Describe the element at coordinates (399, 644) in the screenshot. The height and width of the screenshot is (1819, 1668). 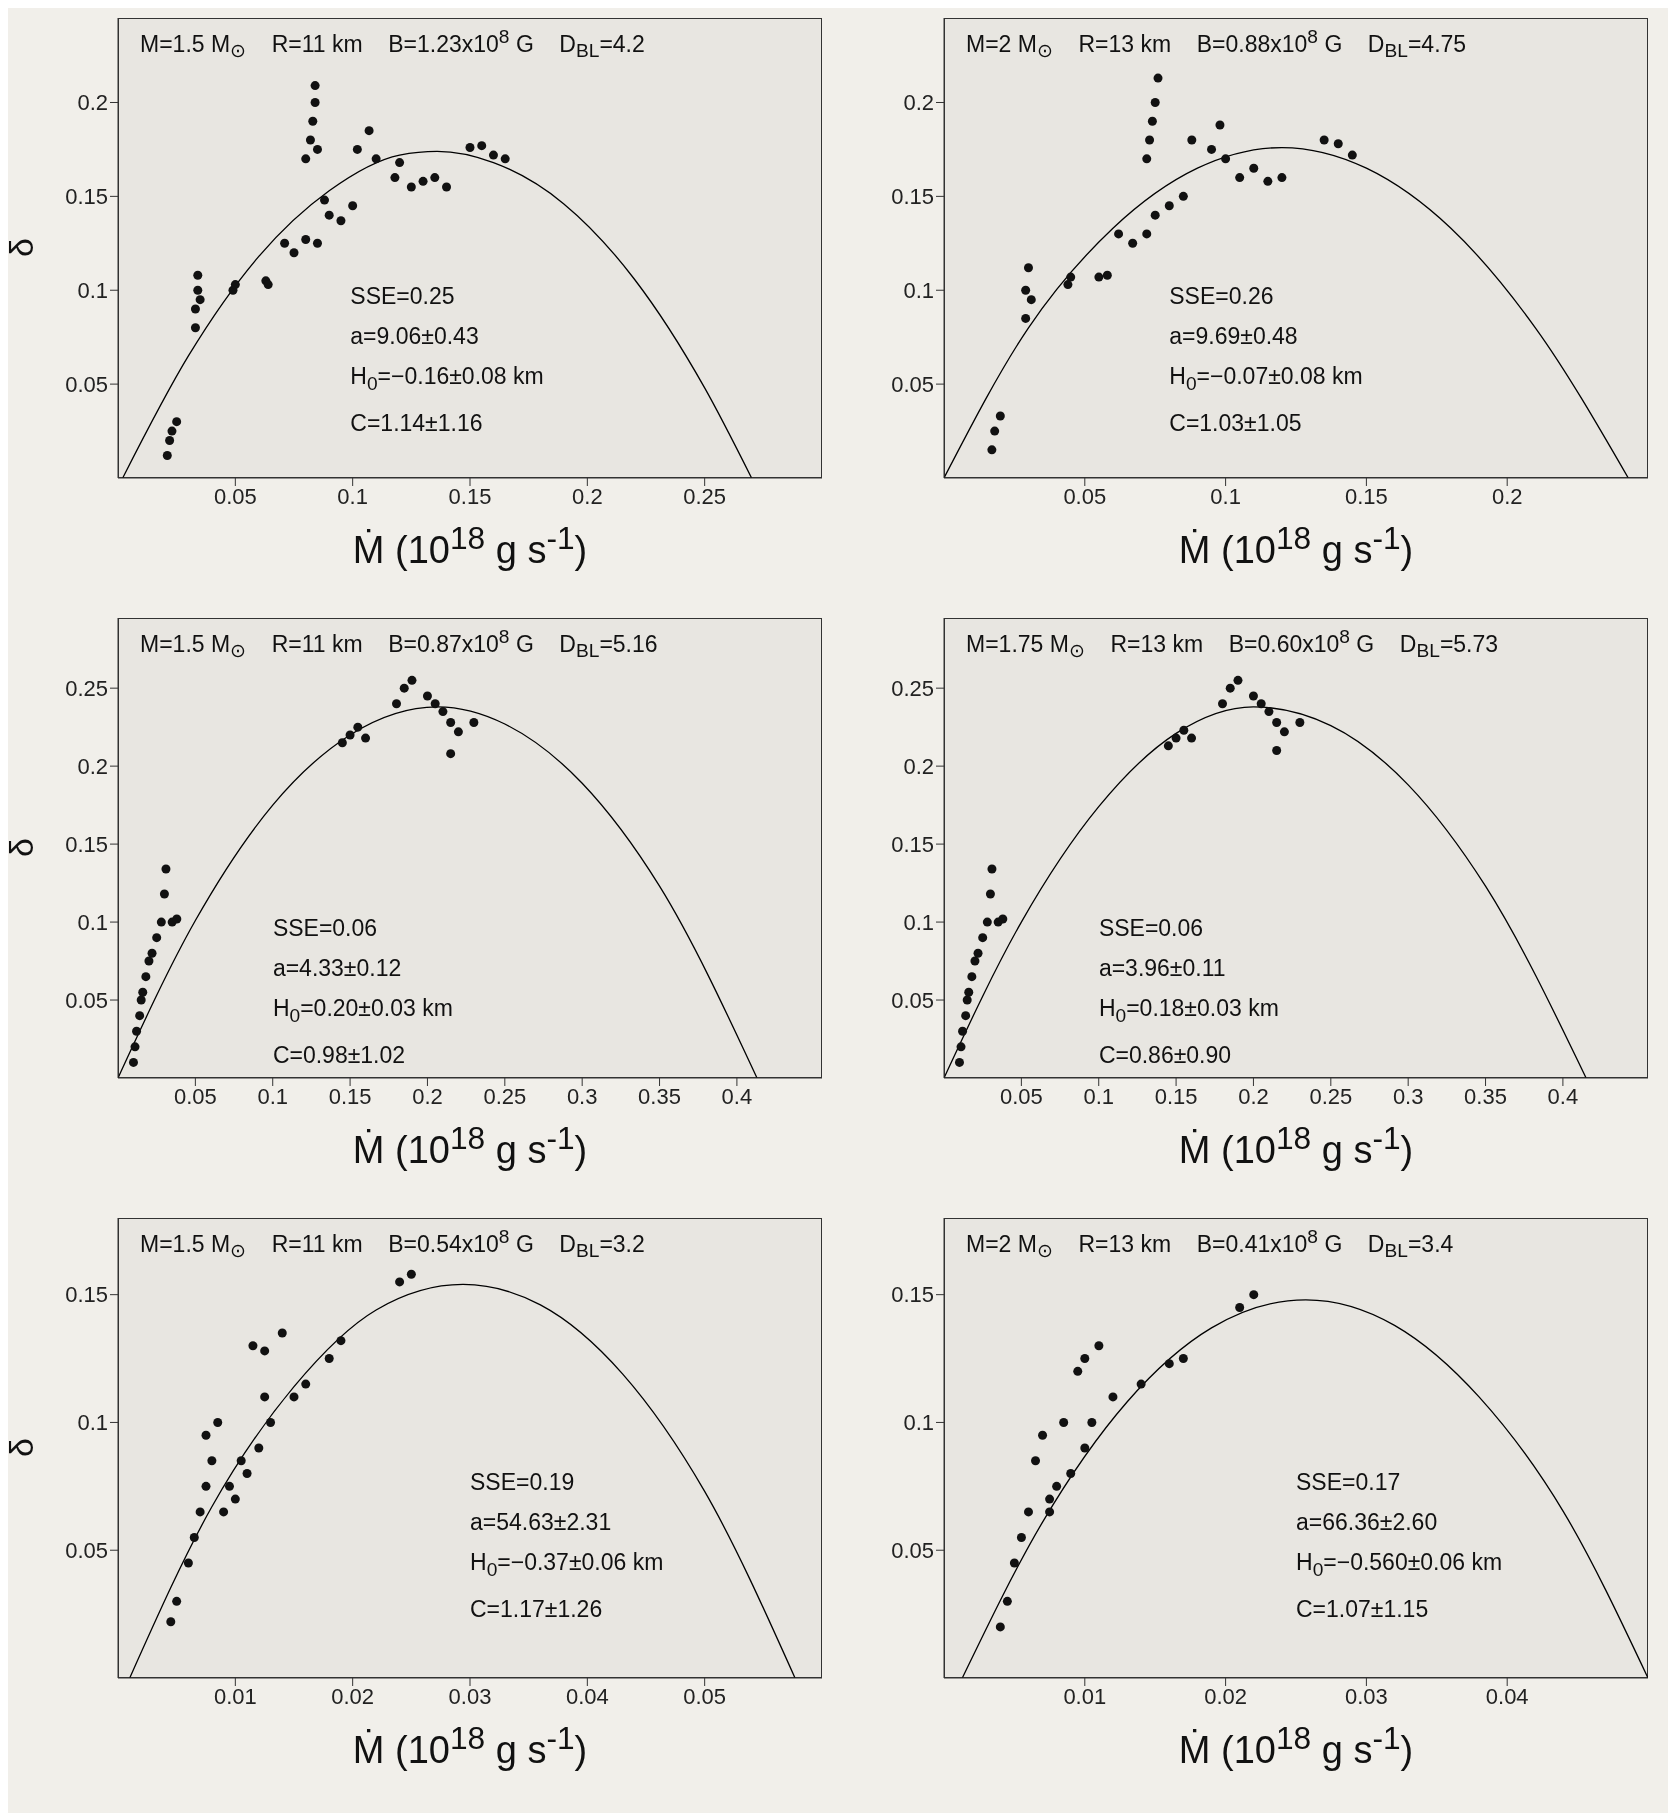
I see `text: M=1.5 M$_{⊙}$ R=11 km B=0.87x10$^{8}$ G D$_{BL}$=5.16` at that location.